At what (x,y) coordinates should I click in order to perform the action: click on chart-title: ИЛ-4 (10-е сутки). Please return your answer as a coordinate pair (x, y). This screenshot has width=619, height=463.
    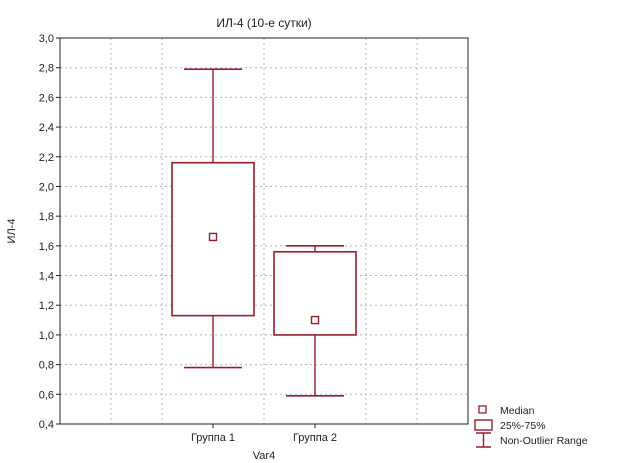
    Looking at the image, I should click on (263, 23).